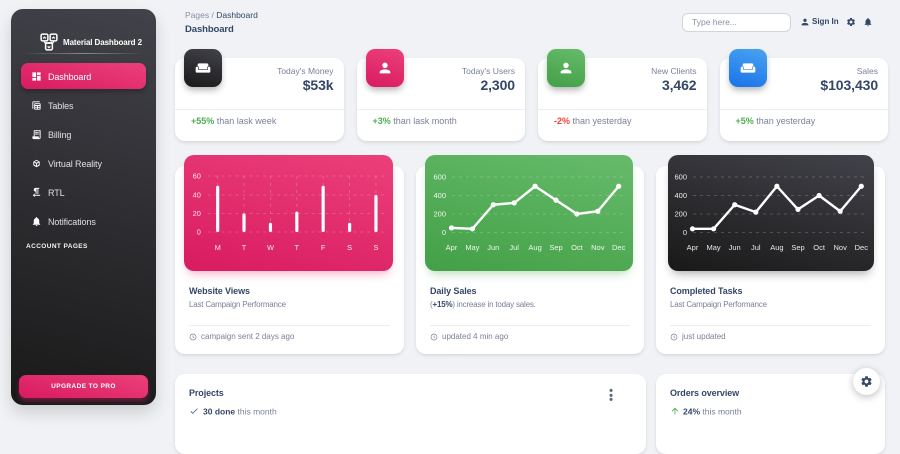  Describe the element at coordinates (197, 213) in the screenshot. I see `svg-text: 20` at that location.